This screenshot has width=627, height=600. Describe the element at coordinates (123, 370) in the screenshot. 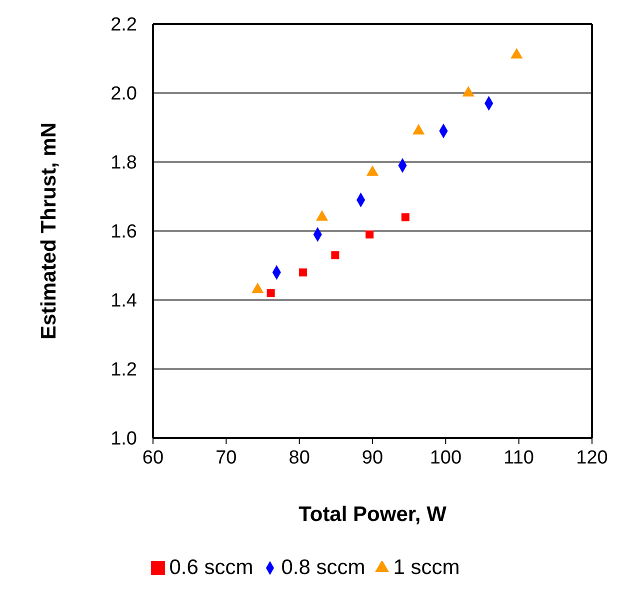

I see `y-tick-label: 1.2` at that location.